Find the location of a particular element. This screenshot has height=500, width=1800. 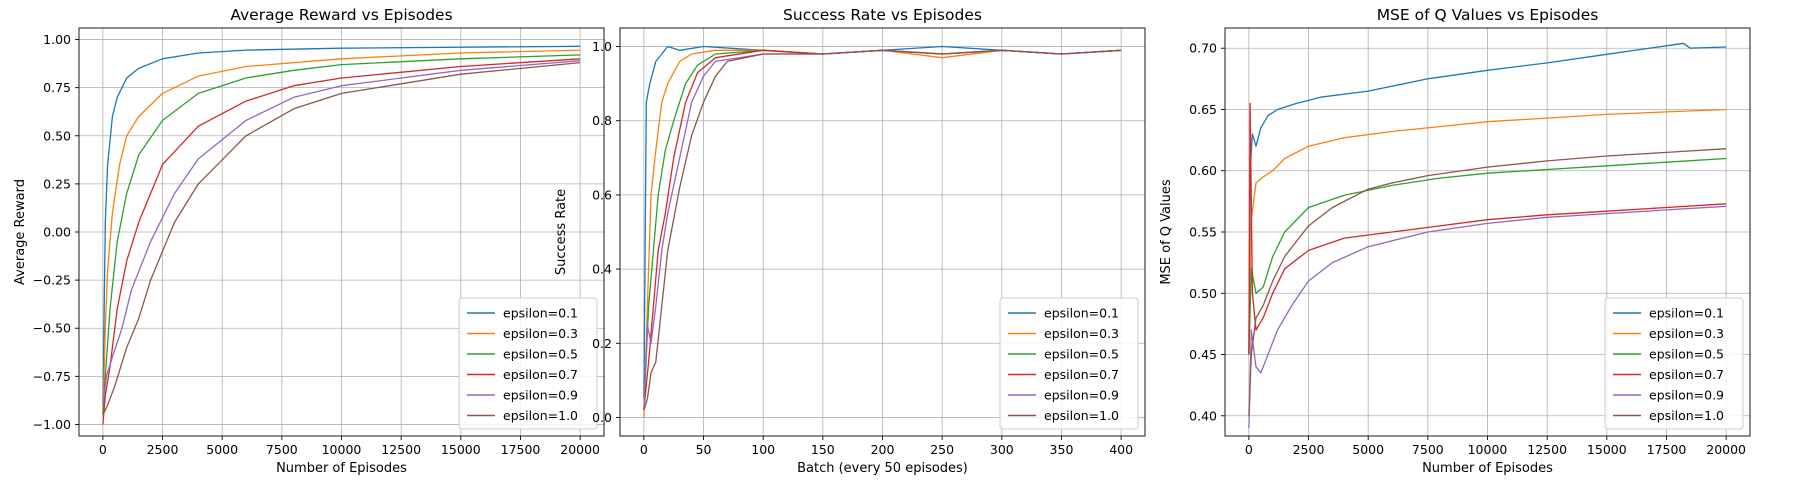

y-tick-label: 0.55 is located at coordinates (1203, 232).